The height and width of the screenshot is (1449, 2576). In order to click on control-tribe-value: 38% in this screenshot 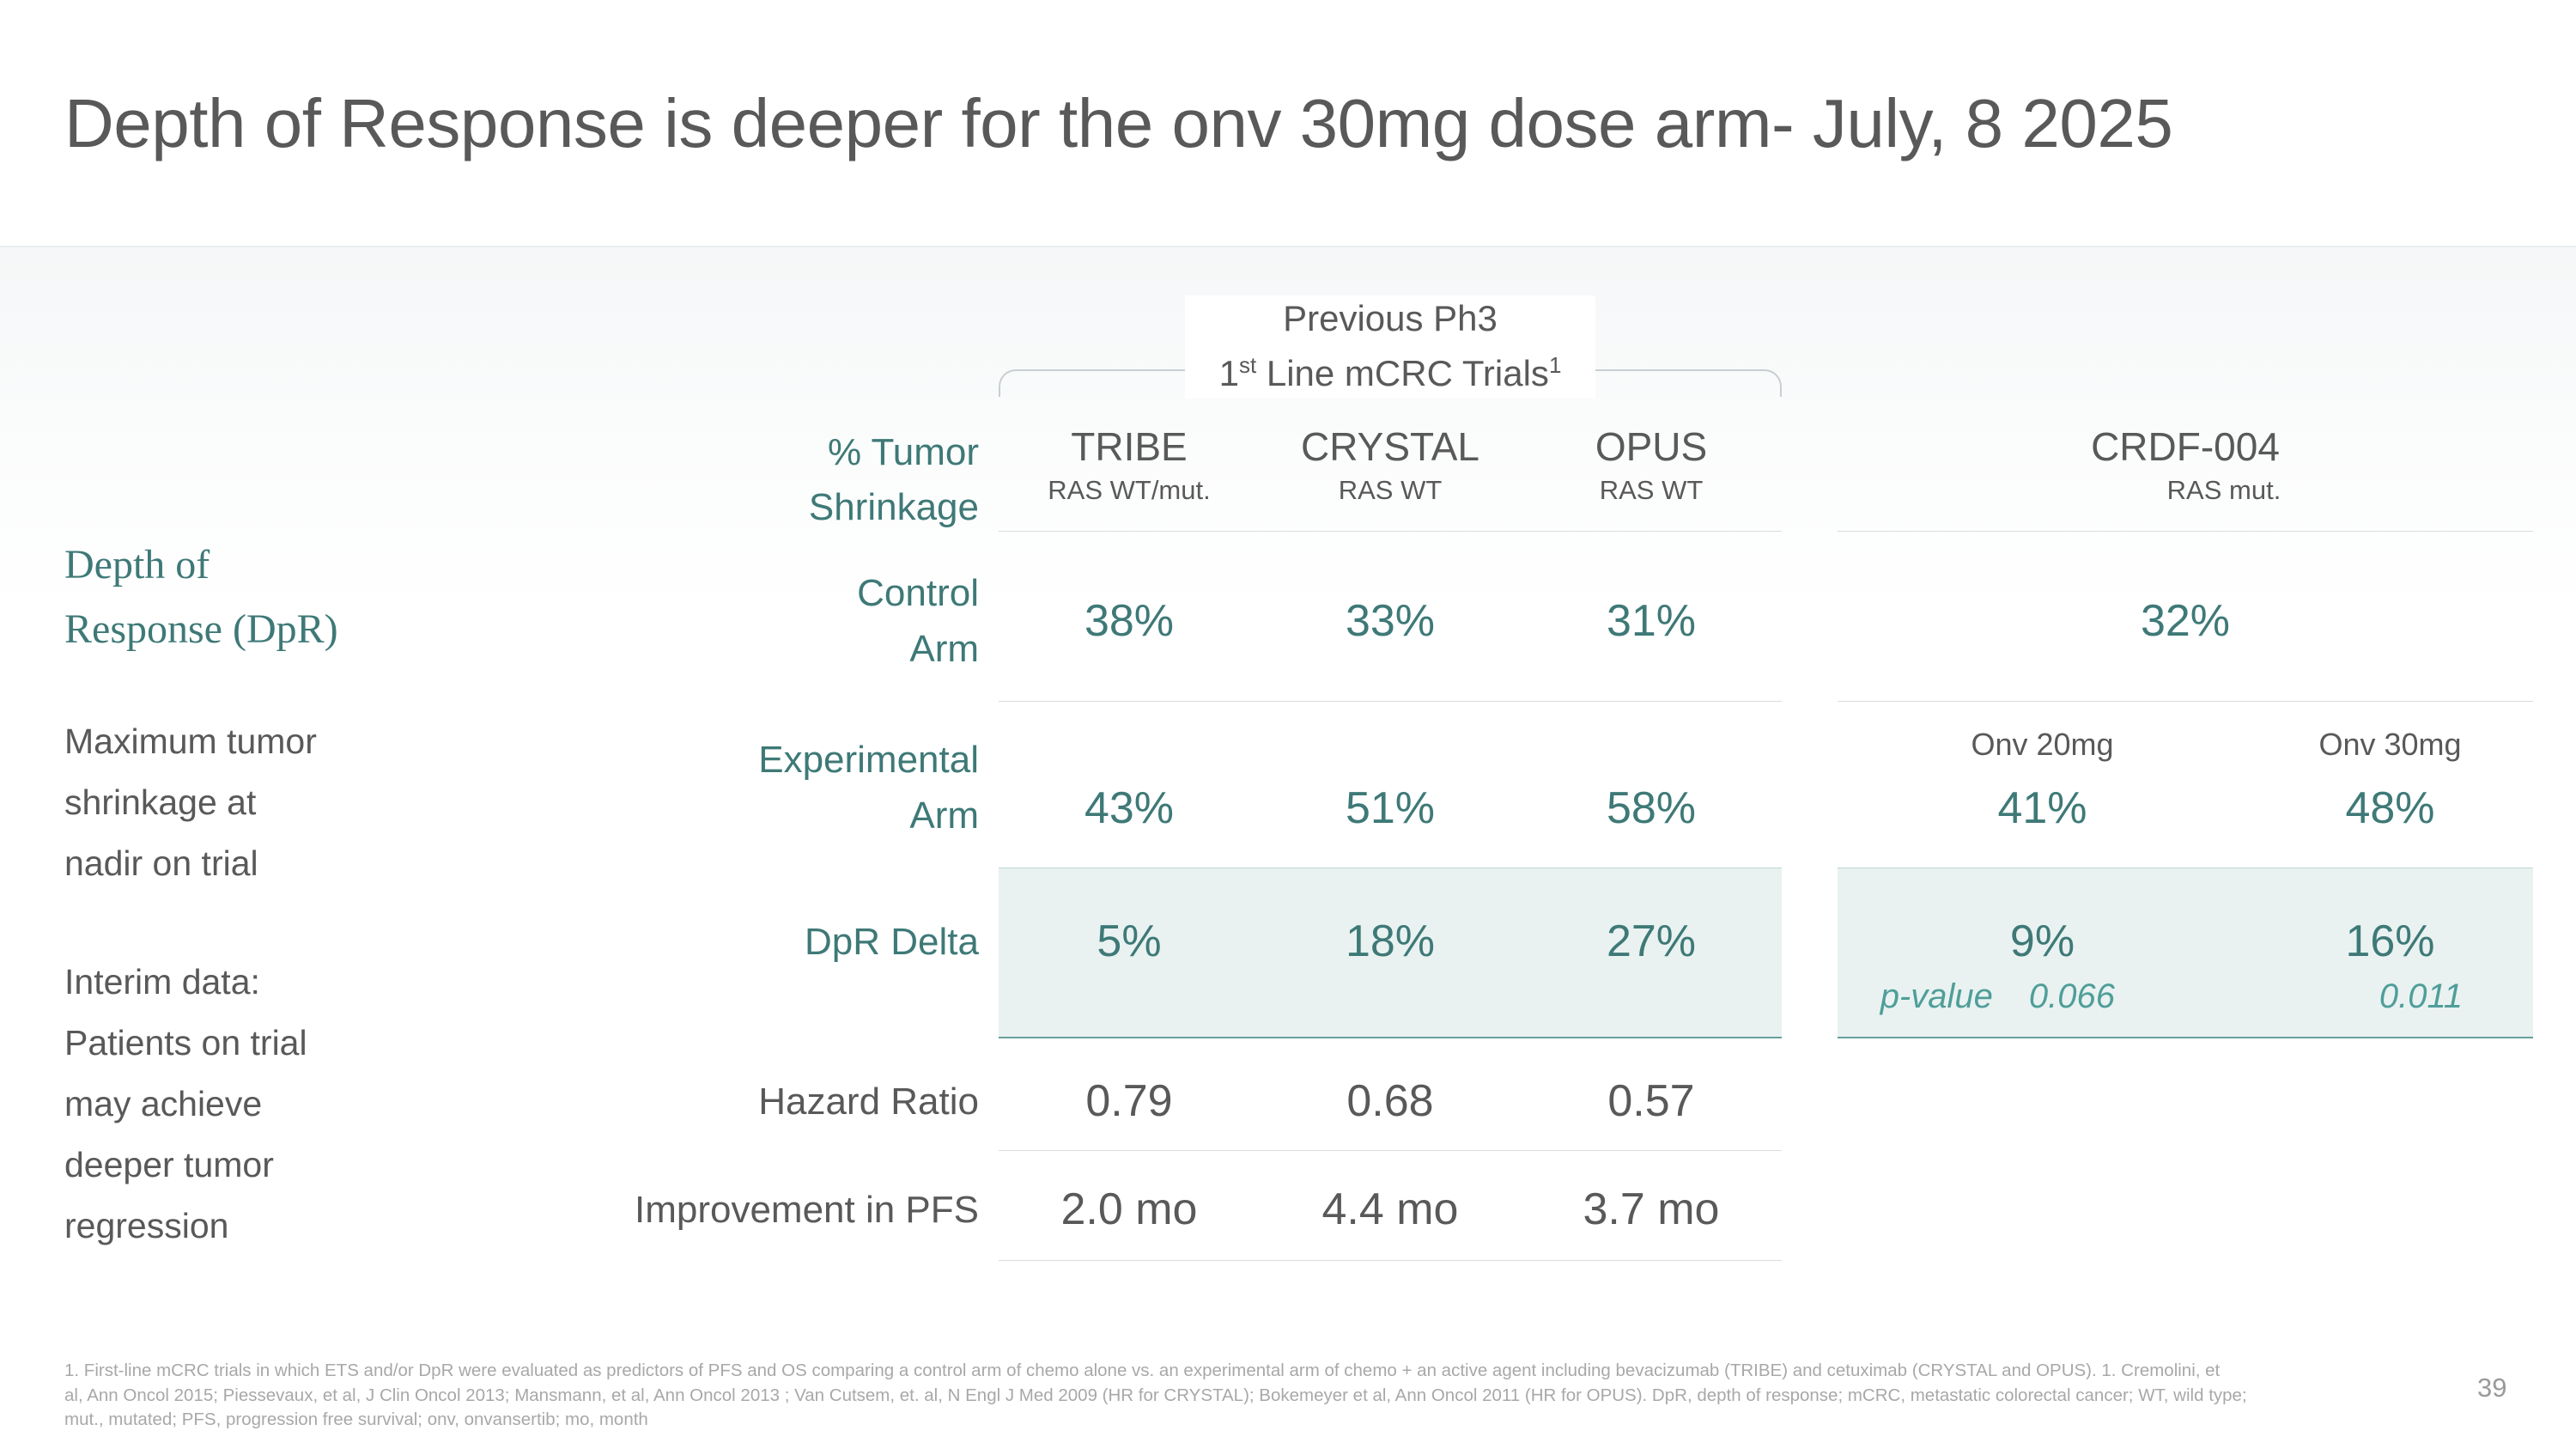, I will do `click(1129, 621)`.